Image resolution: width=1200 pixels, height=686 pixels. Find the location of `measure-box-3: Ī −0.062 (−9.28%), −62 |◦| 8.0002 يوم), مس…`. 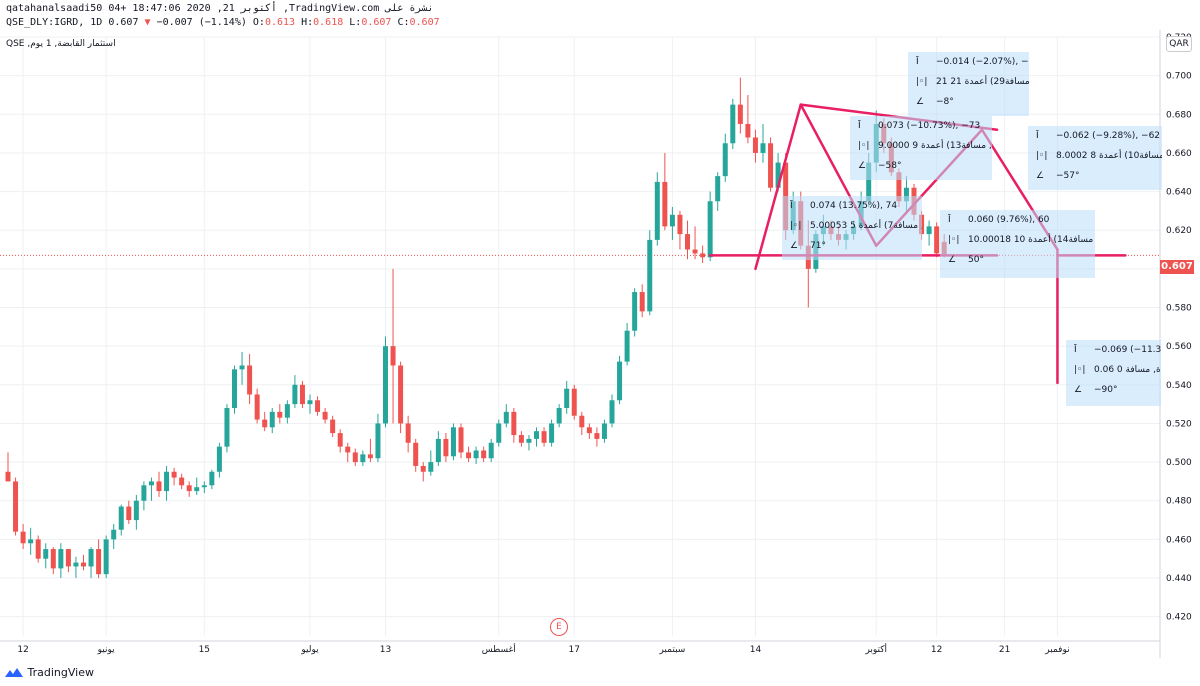

measure-box-3: Ī −0.062 (−9.28%), −62 |◦| 8.0002 يوم), مس… is located at coordinates (1095, 158).